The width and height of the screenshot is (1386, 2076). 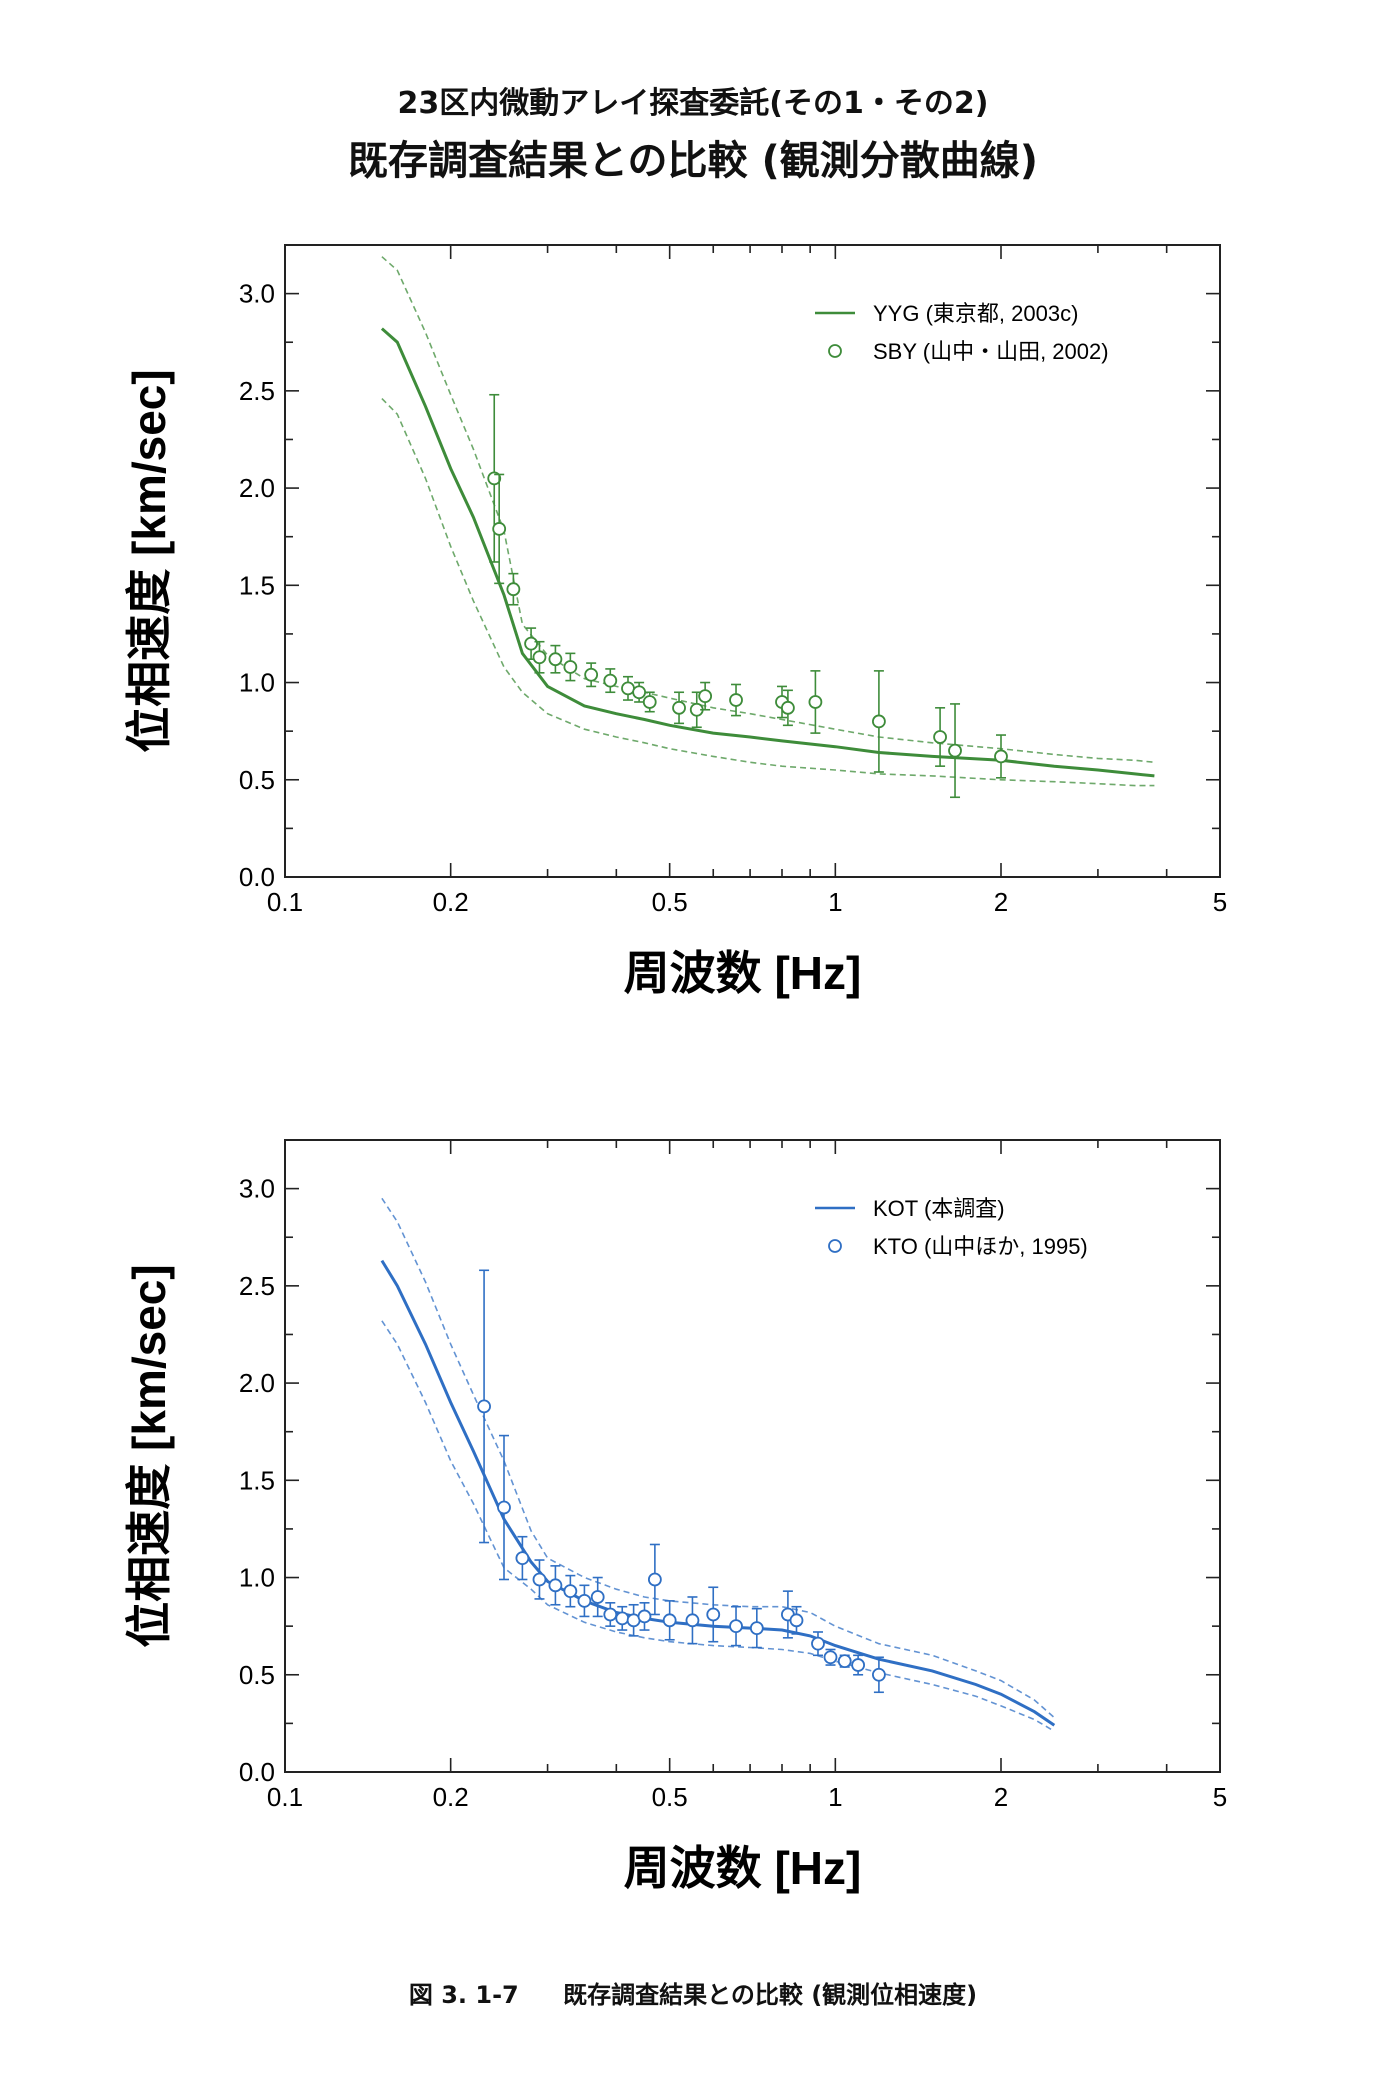 I want to click on series-line, so click(x=718, y=1493).